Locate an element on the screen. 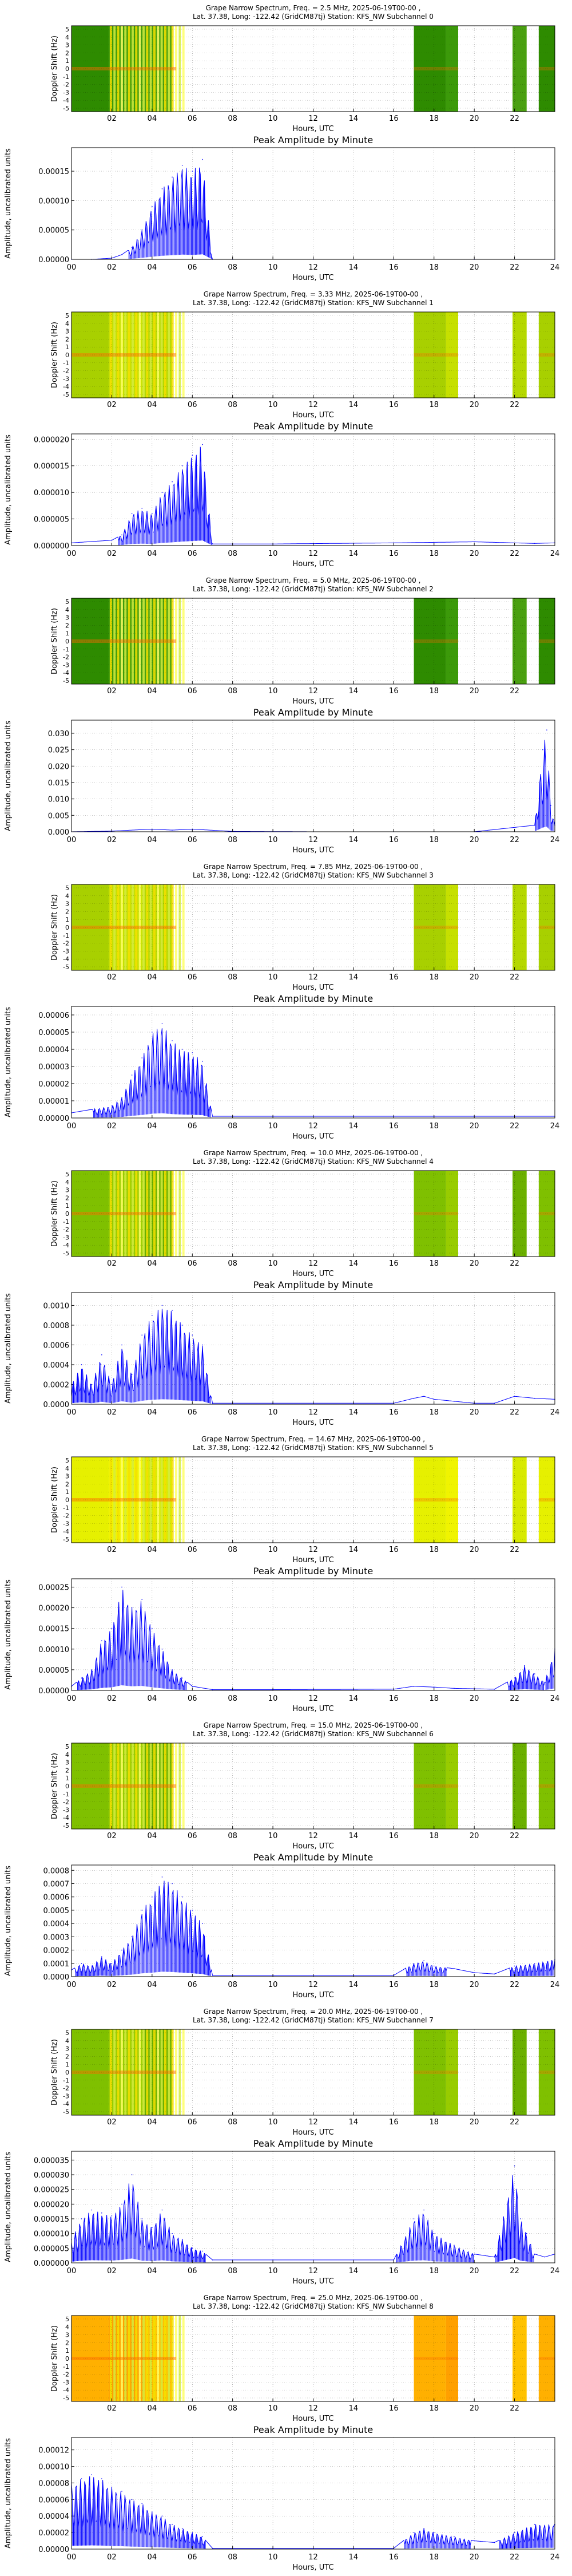  spectrogram-ytick: 1 is located at coordinates (67, 633).